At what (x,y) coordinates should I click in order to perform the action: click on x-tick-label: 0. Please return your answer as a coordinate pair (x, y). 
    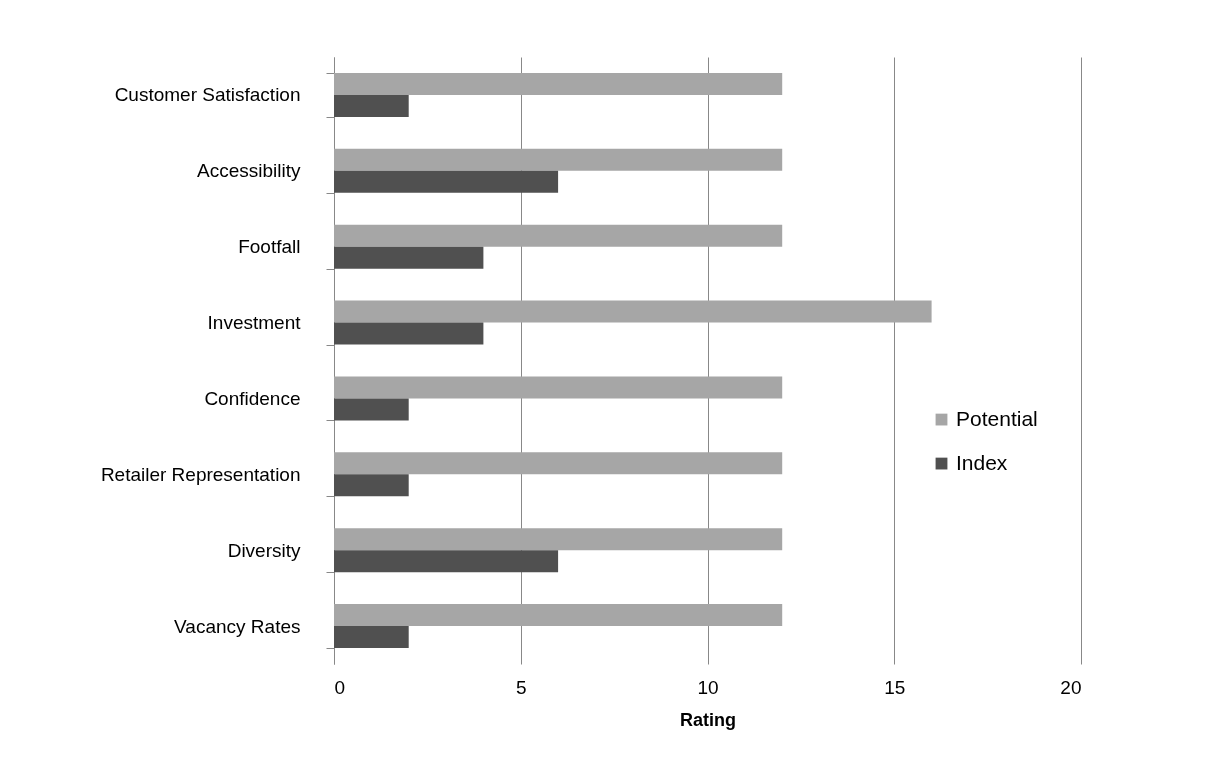
    Looking at the image, I should click on (340, 687).